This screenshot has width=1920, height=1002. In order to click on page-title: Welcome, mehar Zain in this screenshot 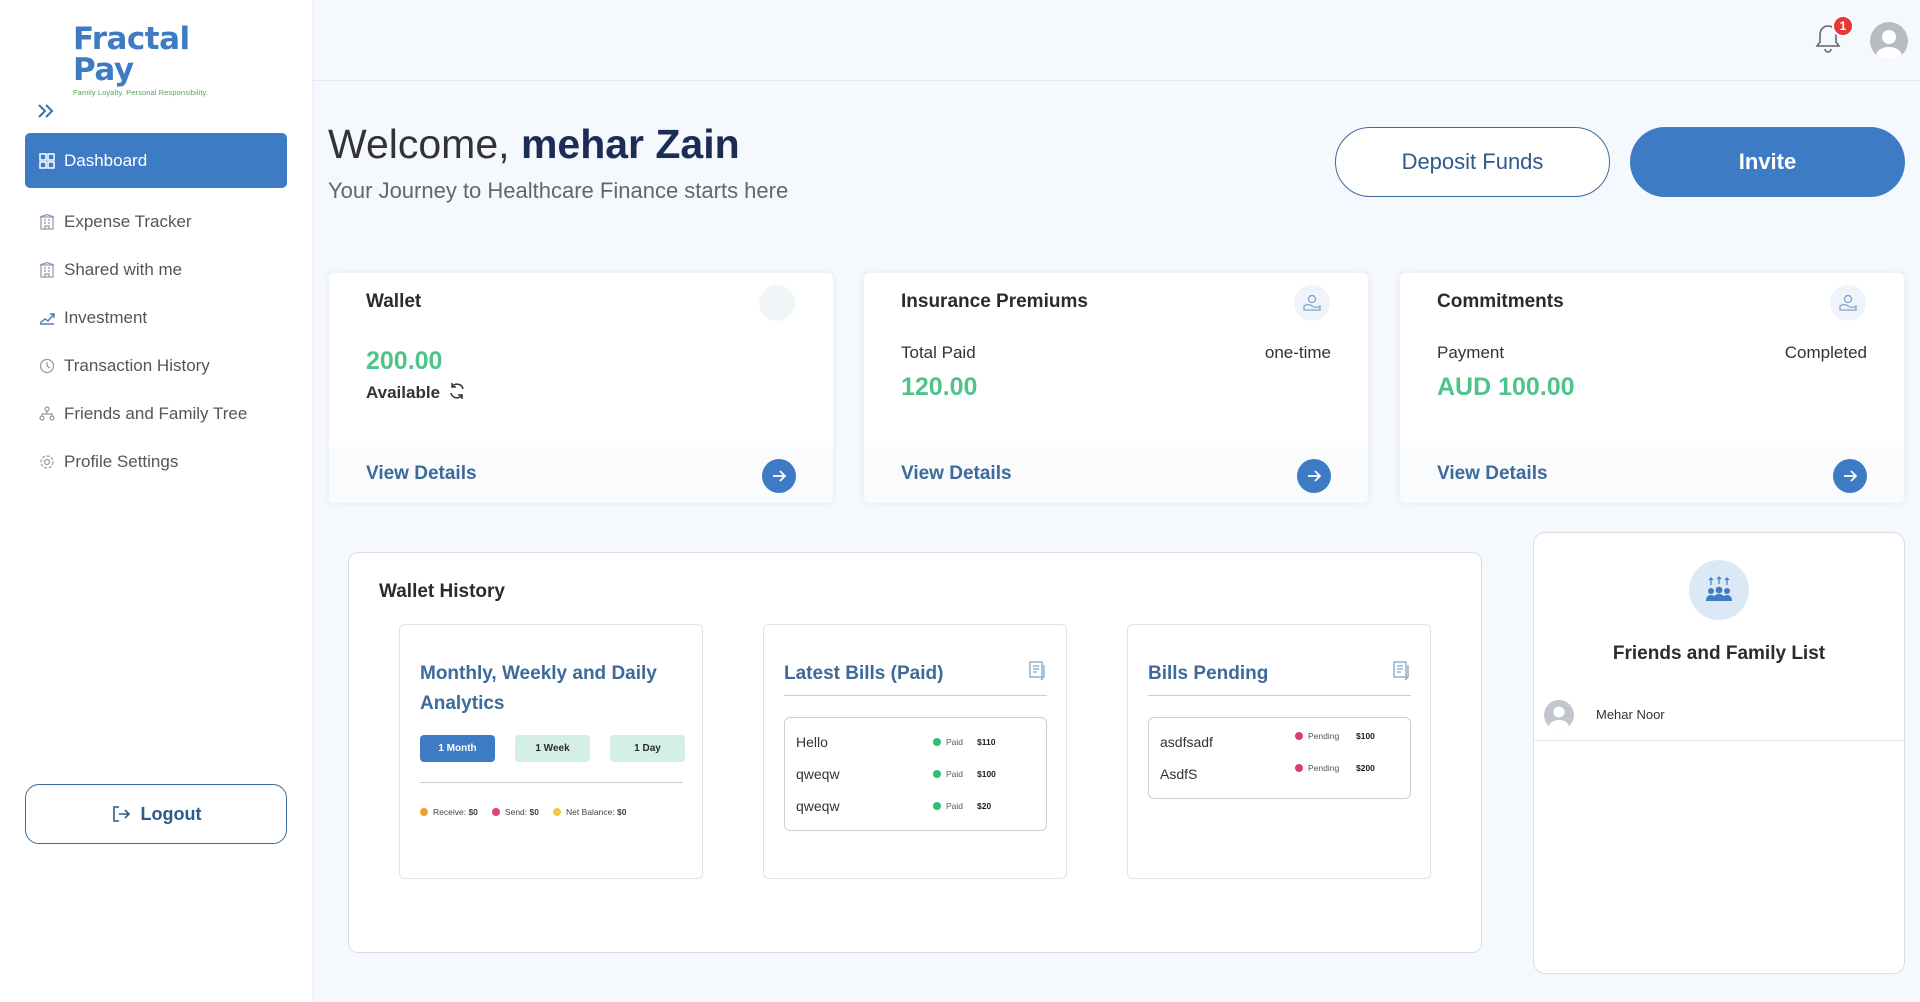, I will do `click(534, 144)`.